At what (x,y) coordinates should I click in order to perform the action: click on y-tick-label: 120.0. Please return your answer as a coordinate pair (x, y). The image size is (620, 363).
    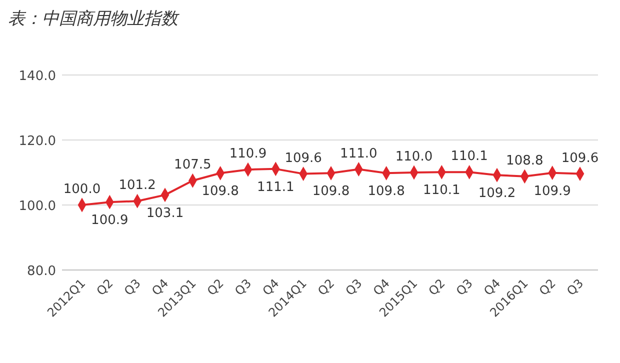
    Looking at the image, I should click on (37, 141).